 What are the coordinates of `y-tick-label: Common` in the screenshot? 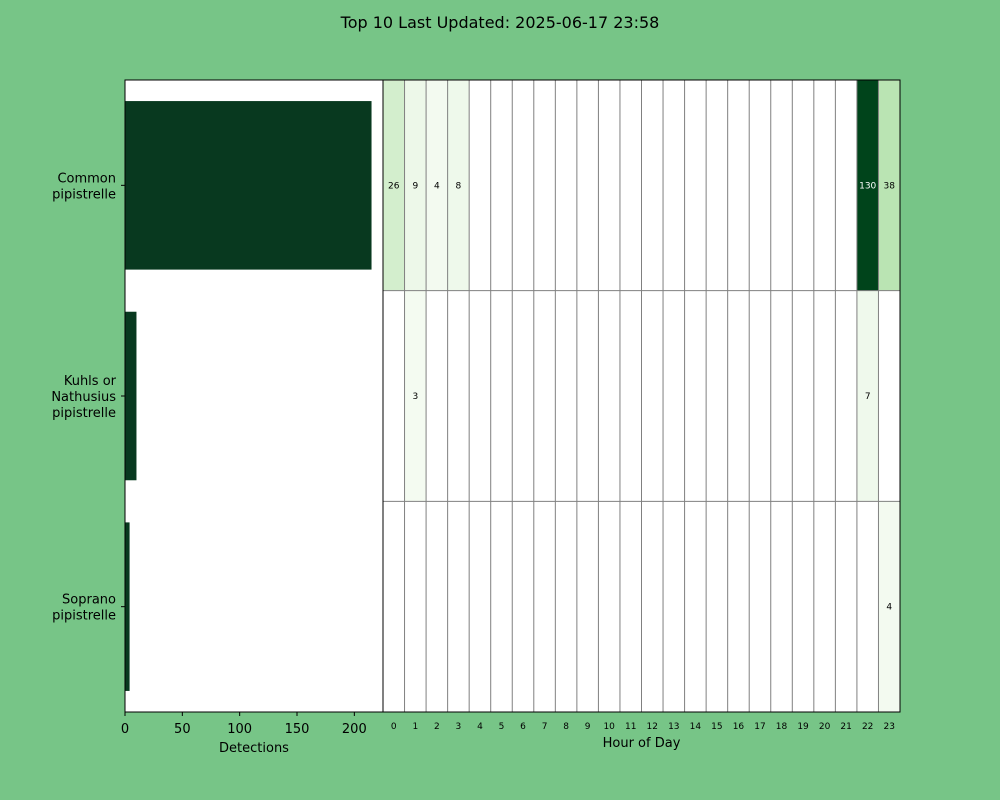 It's located at (86, 178).